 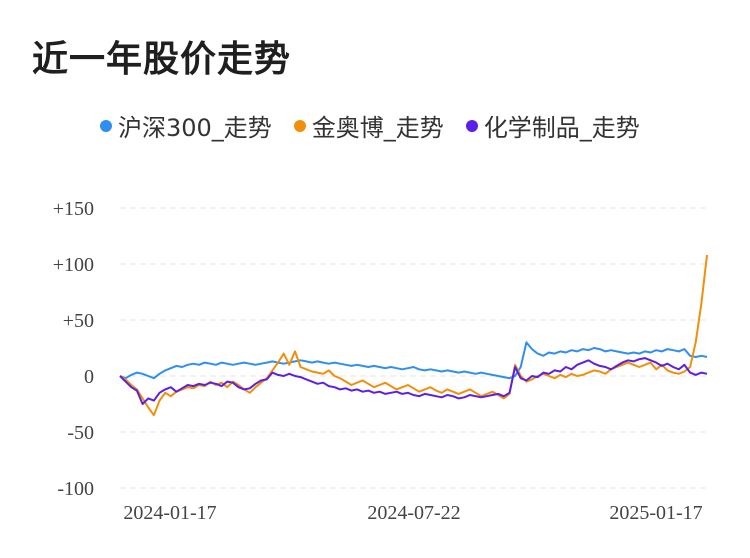 I want to click on legend-item-hs300: 沪深300_走势, so click(x=186, y=125).